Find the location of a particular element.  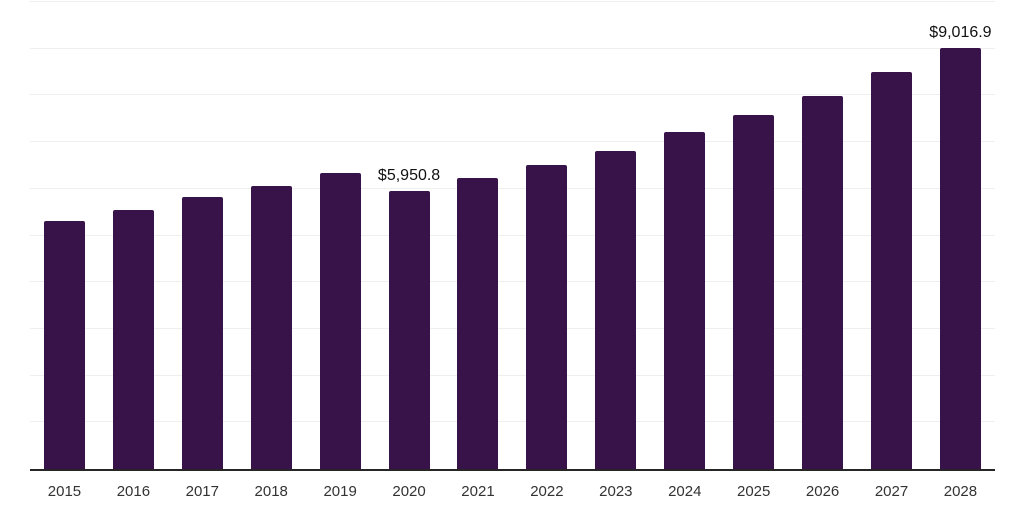

bar-2015 is located at coordinates (64, 344).